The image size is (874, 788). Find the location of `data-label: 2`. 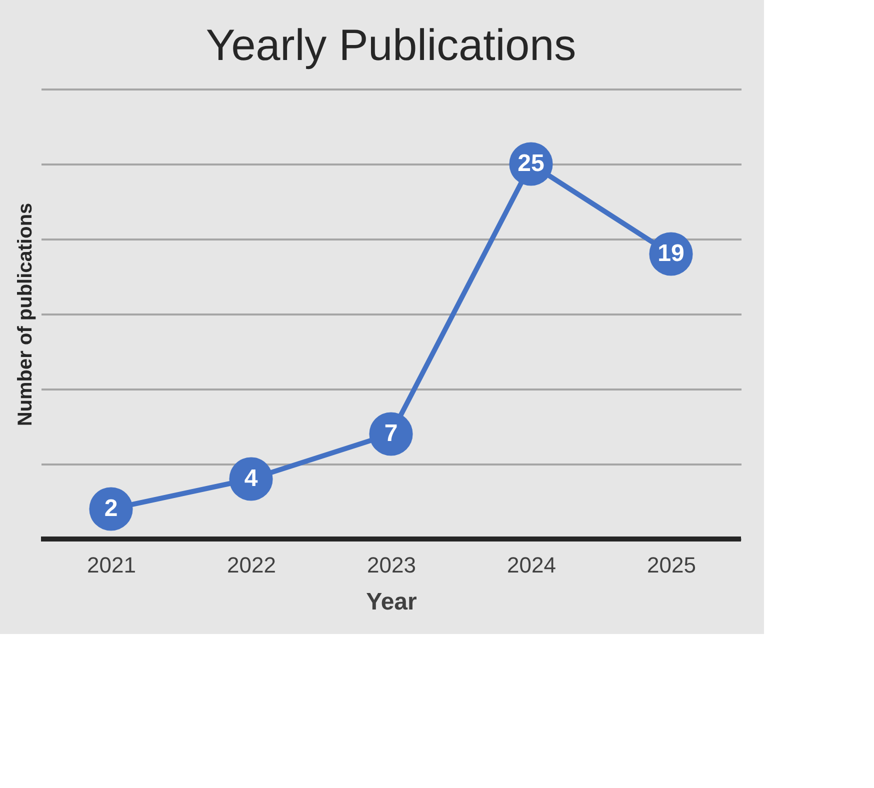

data-label: 2 is located at coordinates (111, 508).